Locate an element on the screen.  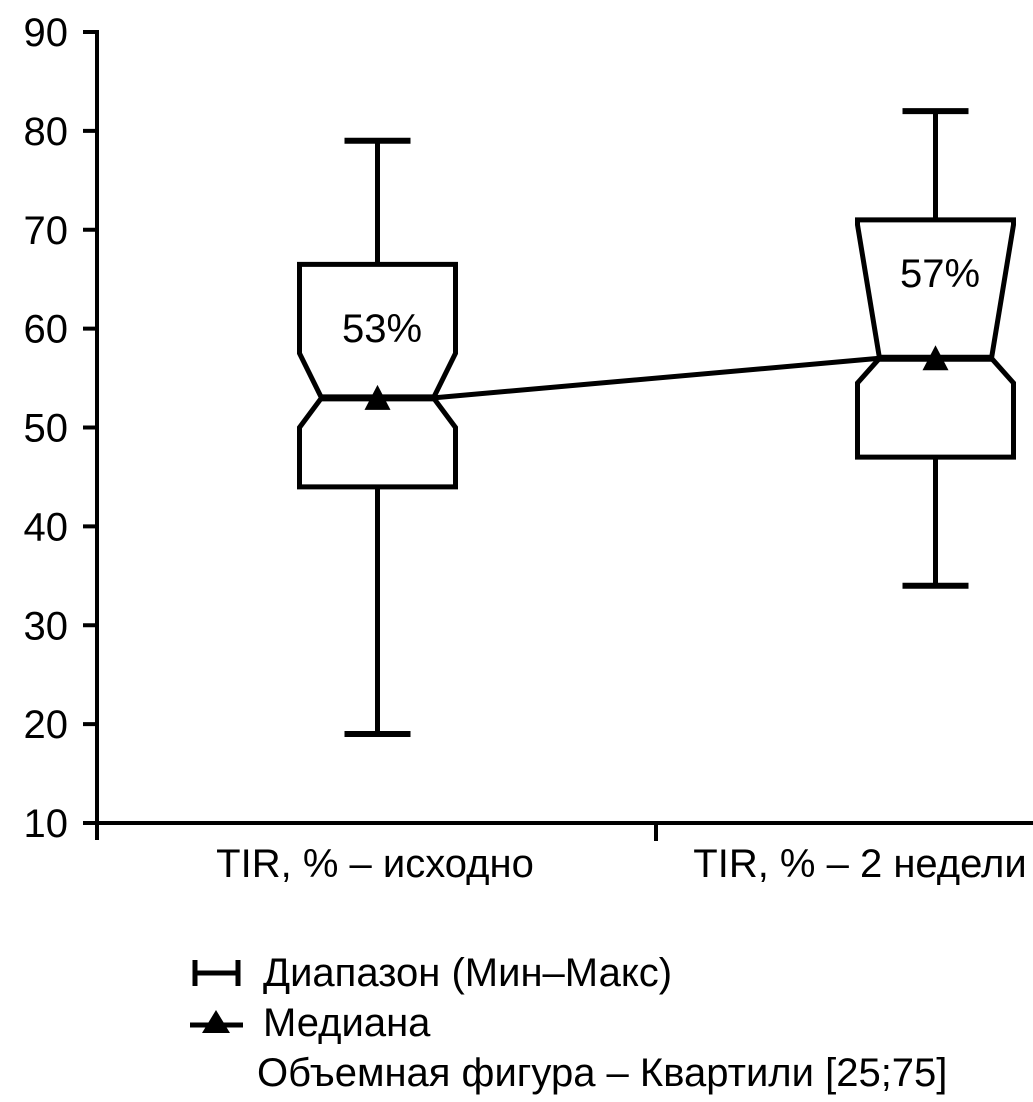
legend-label-quartiles: Объемная фигура – Квартили [25;75] is located at coordinates (602, 1072).